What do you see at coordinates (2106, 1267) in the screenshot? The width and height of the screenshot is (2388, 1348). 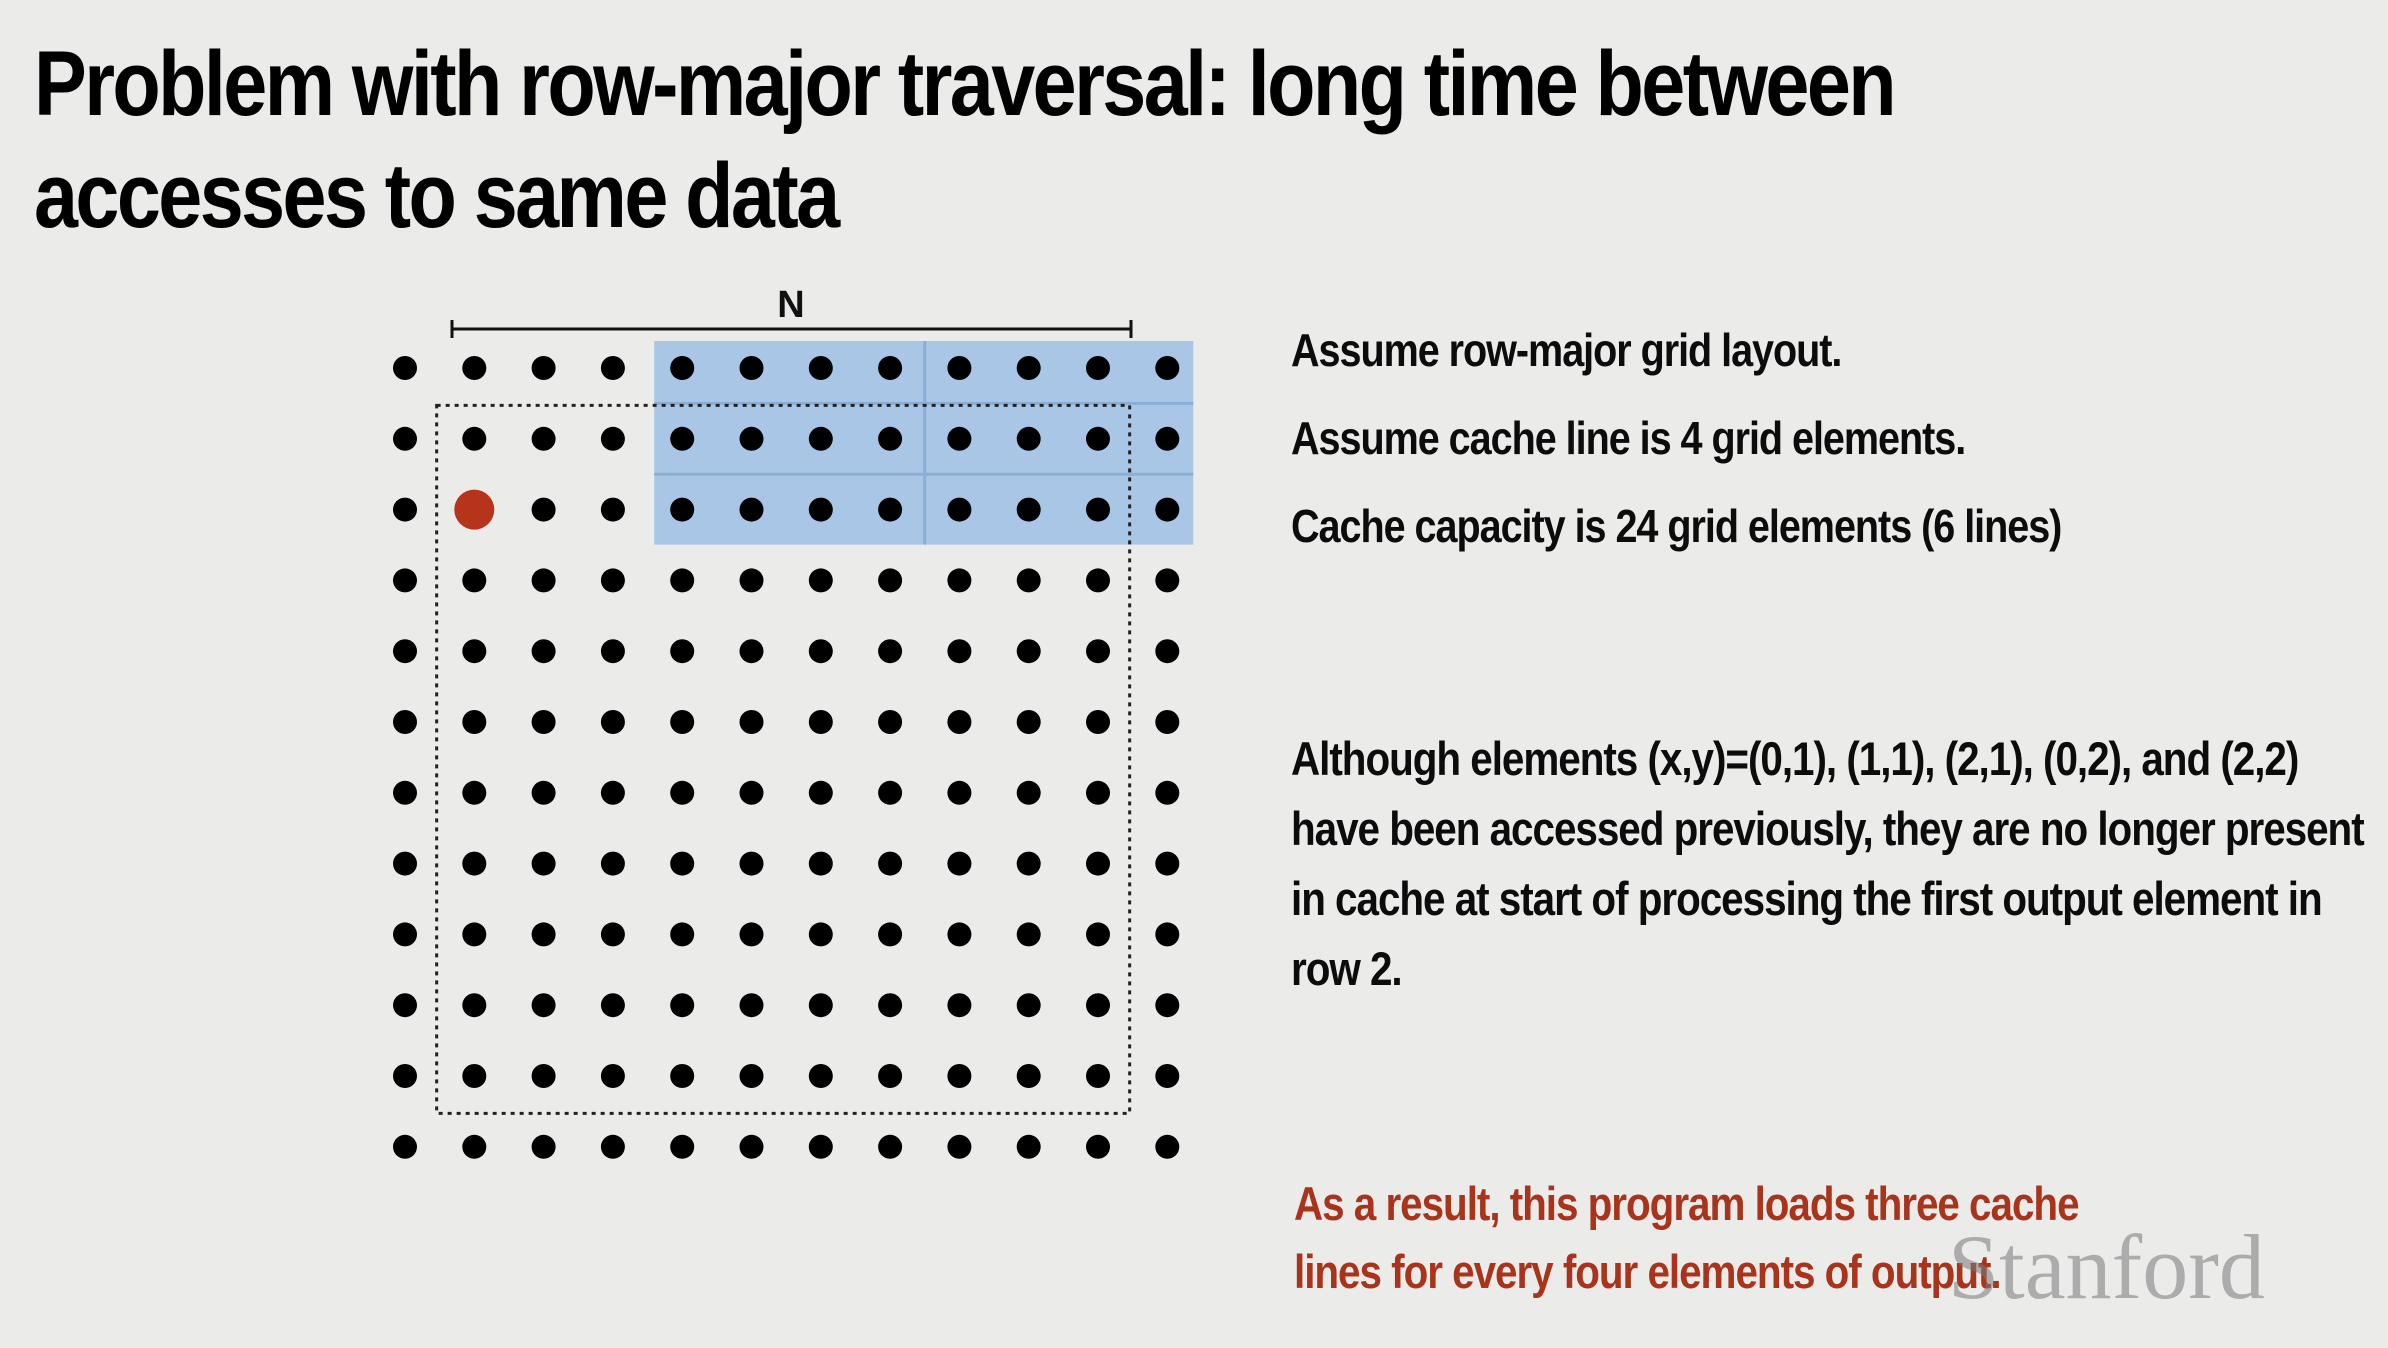 I see `stanford-watermark: Stanford` at bounding box center [2106, 1267].